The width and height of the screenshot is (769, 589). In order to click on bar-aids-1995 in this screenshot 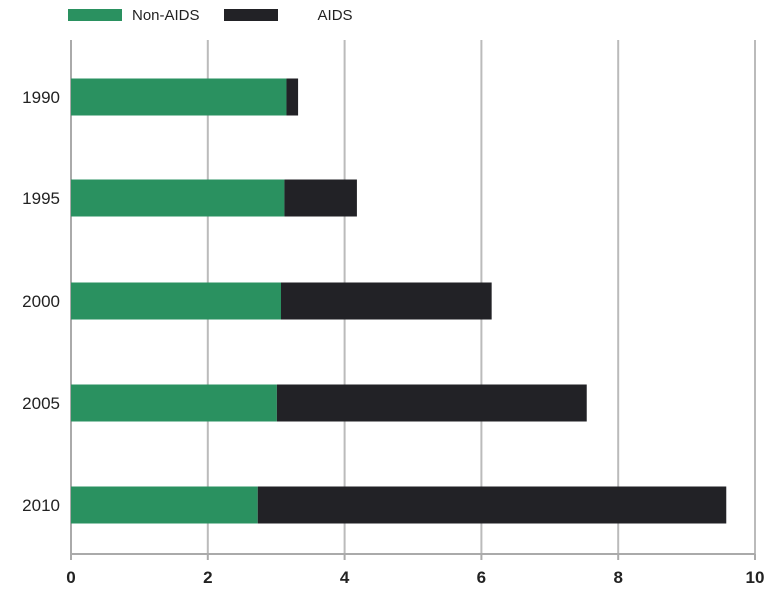, I will do `click(320, 198)`.